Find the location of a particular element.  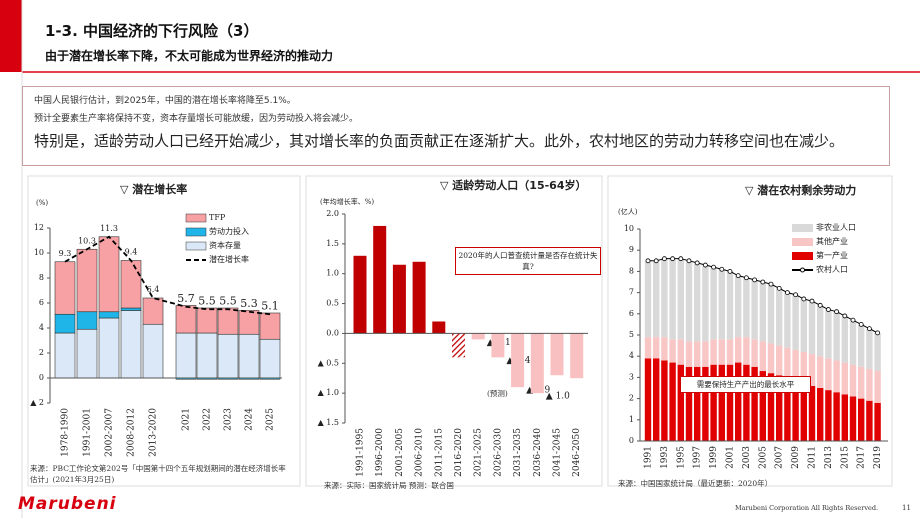

x-tick-label: 1995 is located at coordinates (681, 457).